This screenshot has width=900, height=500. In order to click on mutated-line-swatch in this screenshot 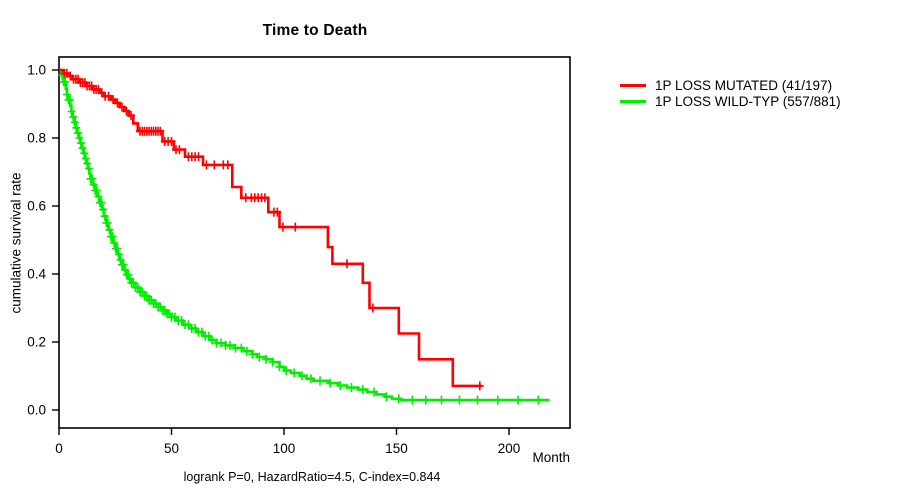, I will do `click(633, 85)`.